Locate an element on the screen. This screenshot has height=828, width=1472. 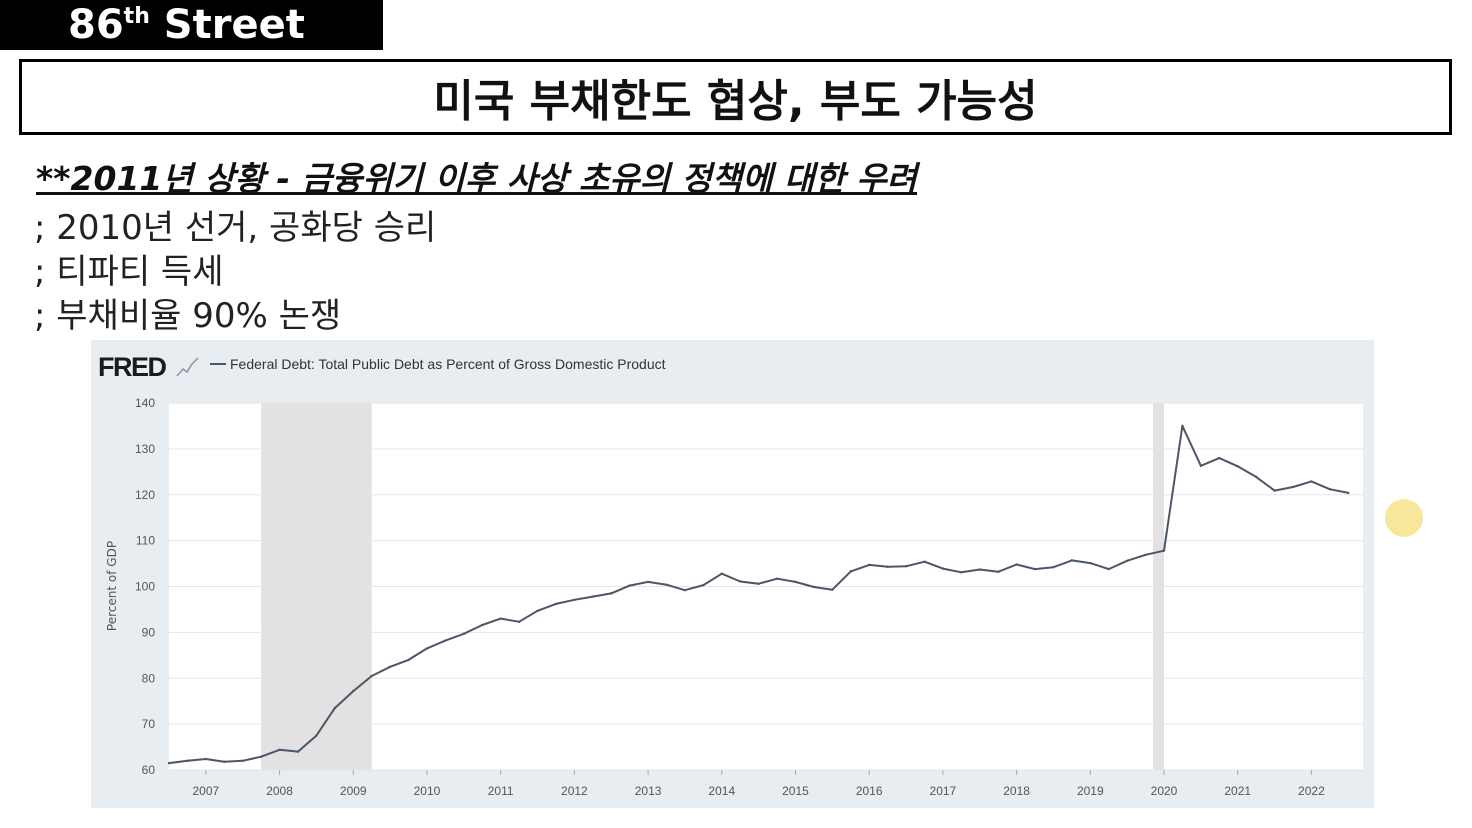
x-tick-label-2013: 2013 is located at coordinates (648, 791).